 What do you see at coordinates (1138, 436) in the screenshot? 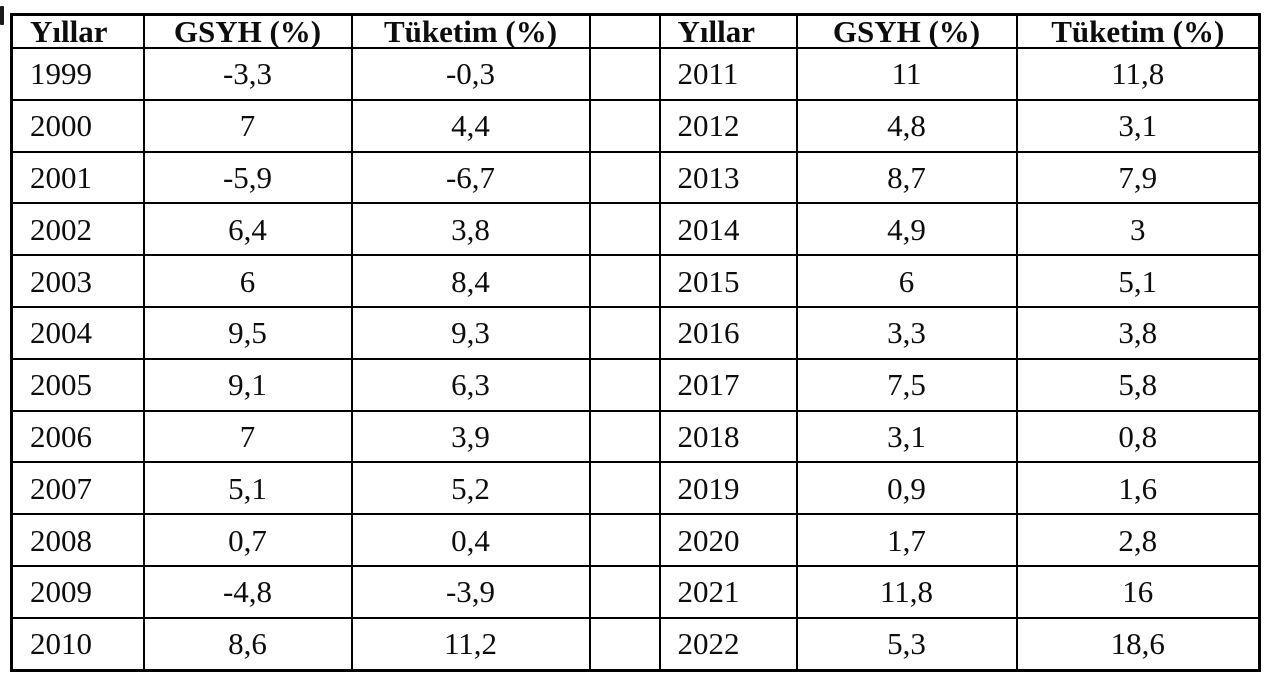
I see `consumption-cell-right: 0,8` at bounding box center [1138, 436].